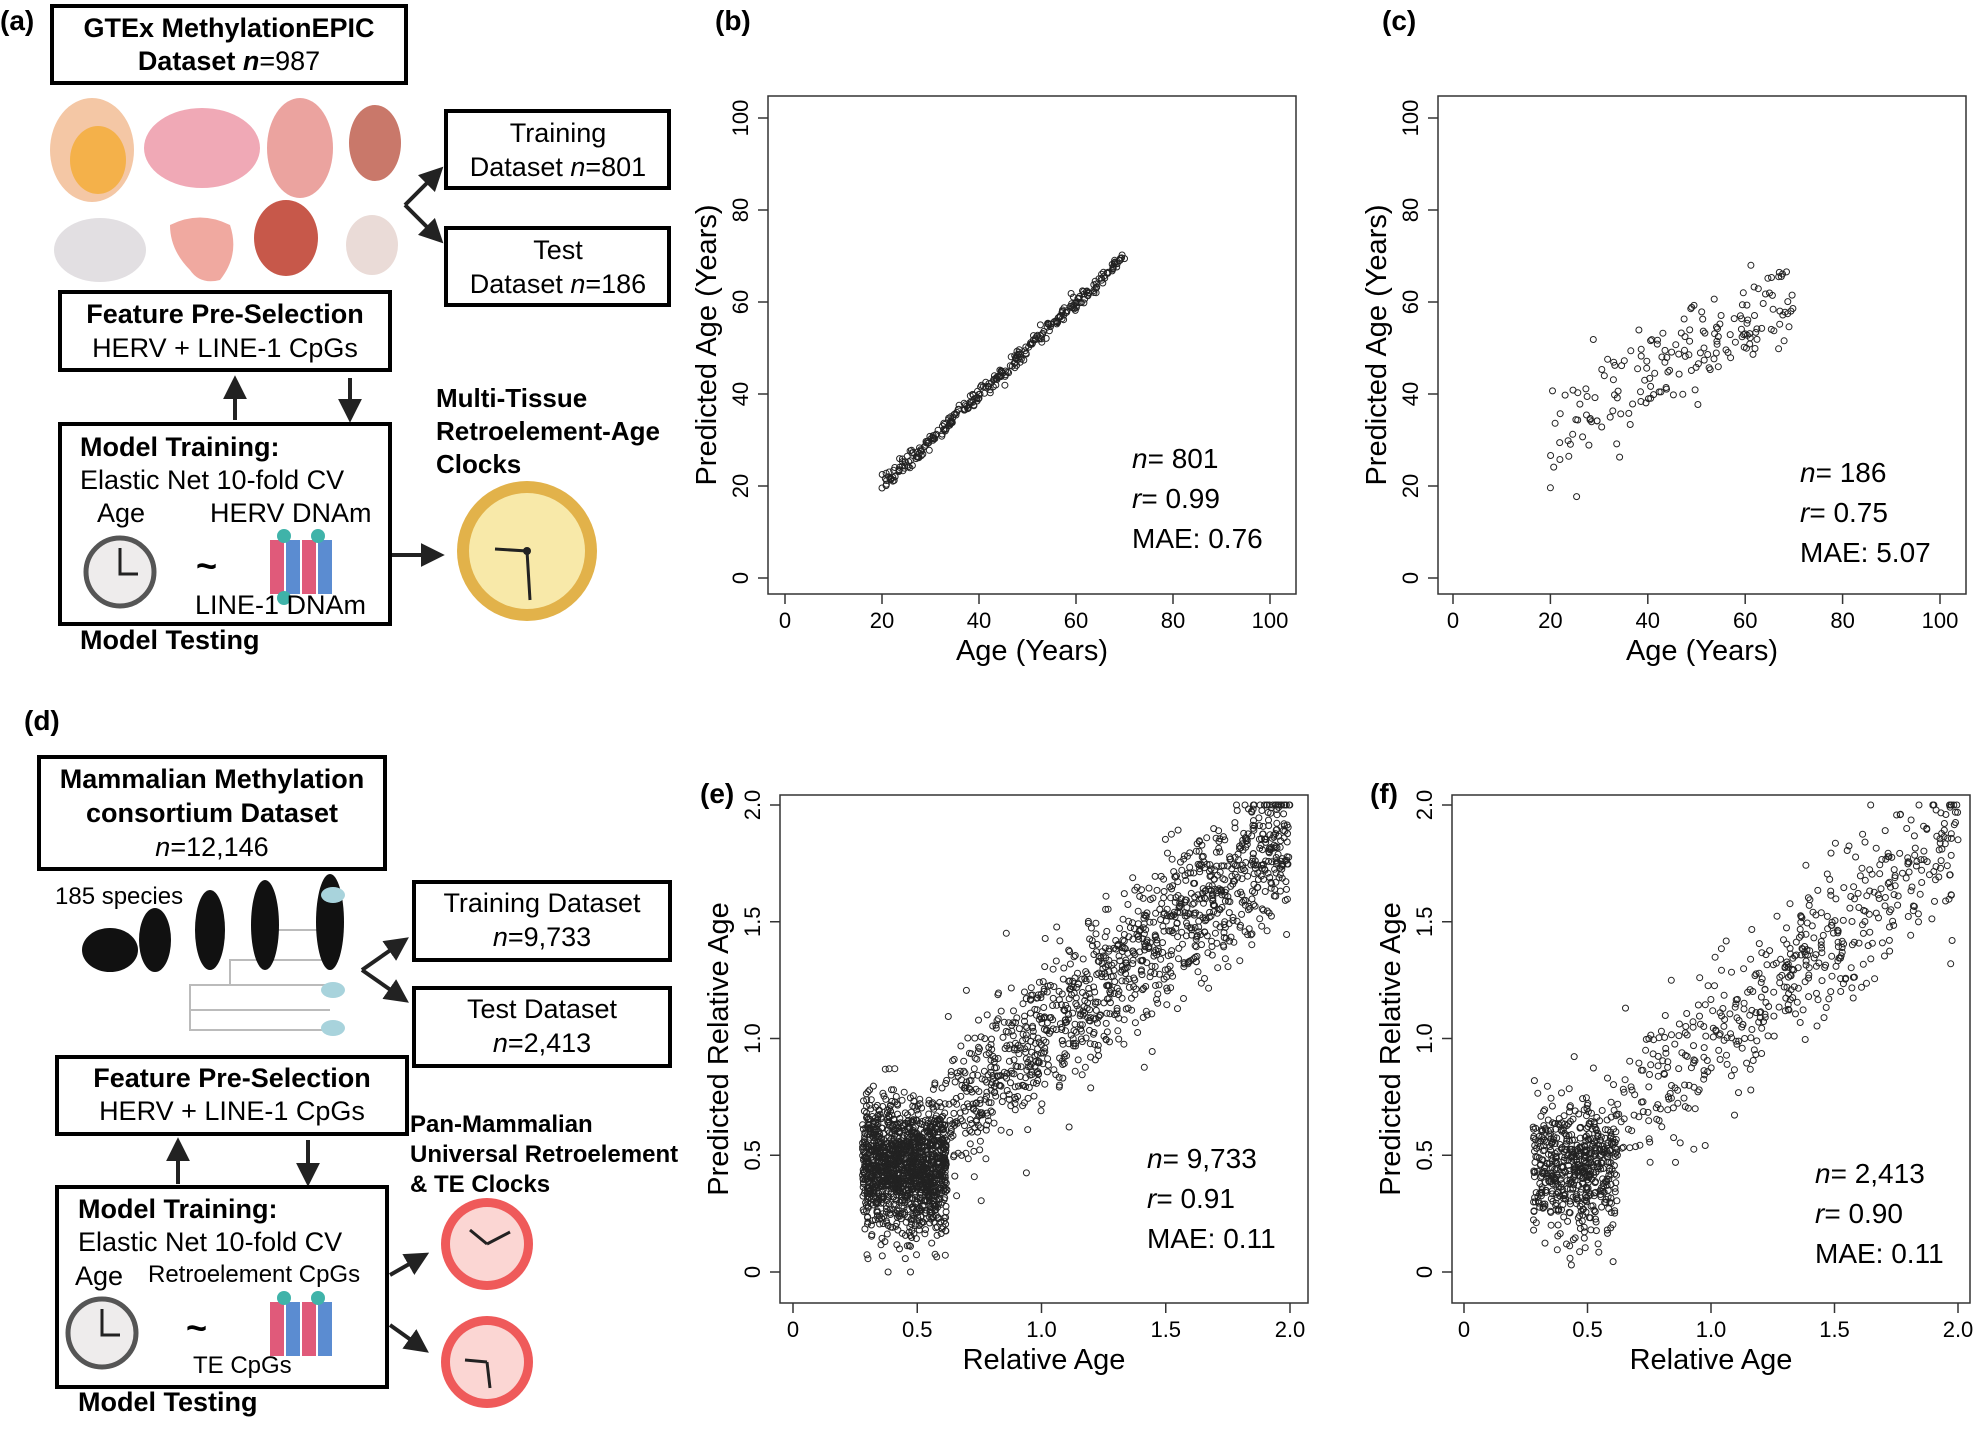 The width and height of the screenshot is (1979, 1437). I want to click on a-tilde: ~, so click(206, 565).